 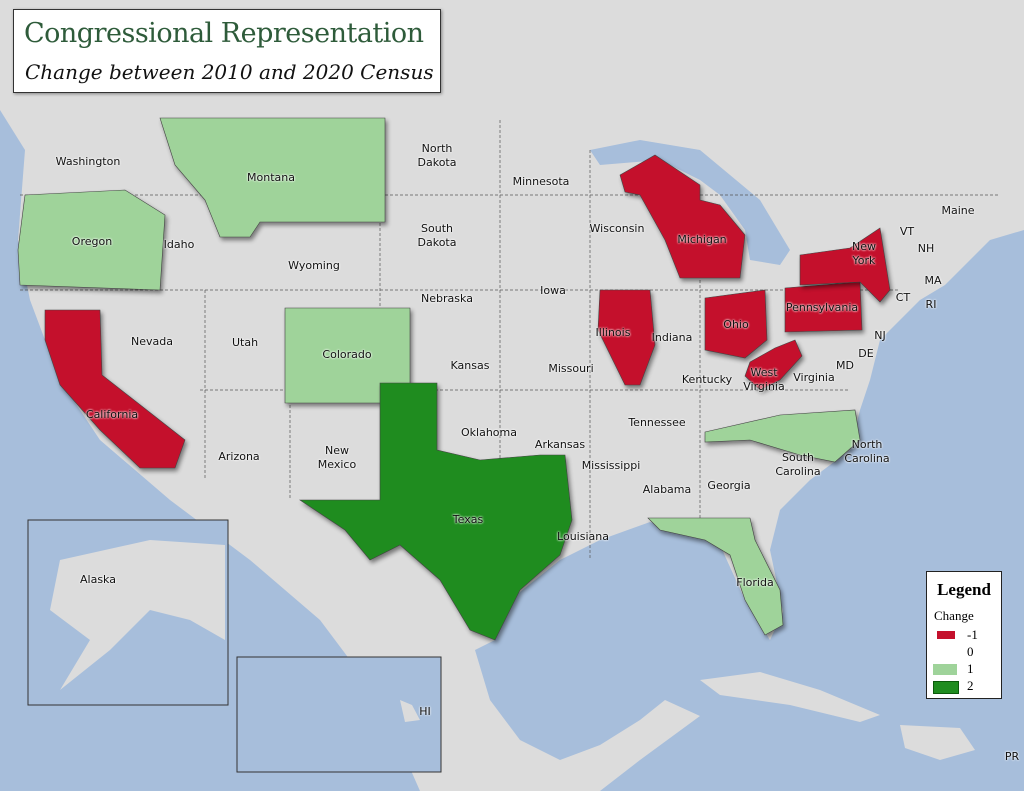 I want to click on state-label-louisiana: Louisiana, so click(x=583, y=536).